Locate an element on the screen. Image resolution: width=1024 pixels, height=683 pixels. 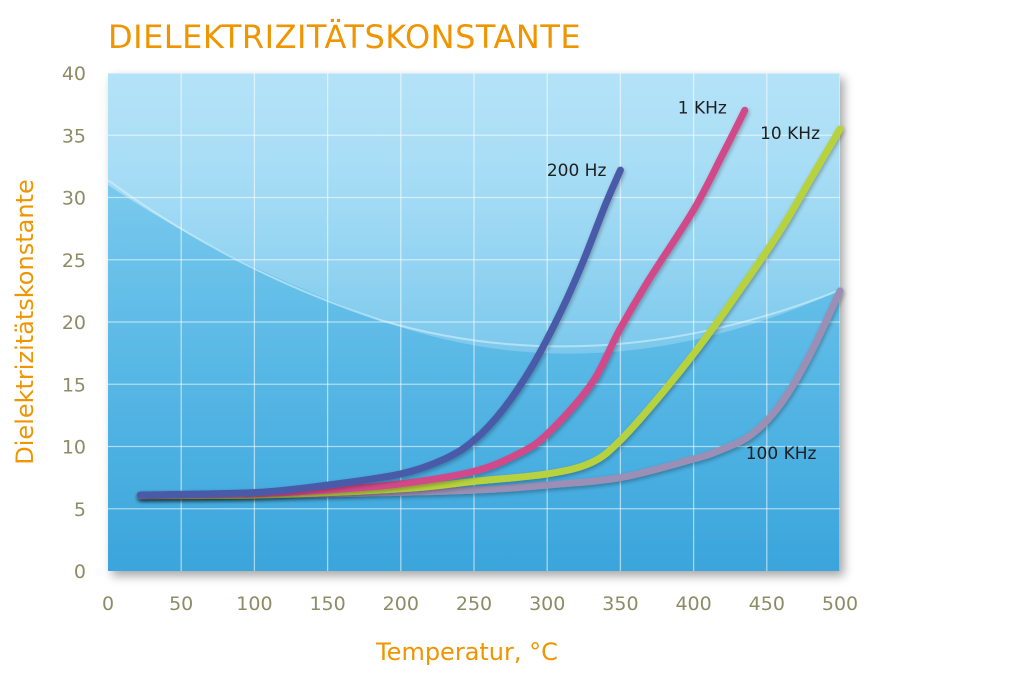
y-tick-label: 35 is located at coordinates (74, 136).